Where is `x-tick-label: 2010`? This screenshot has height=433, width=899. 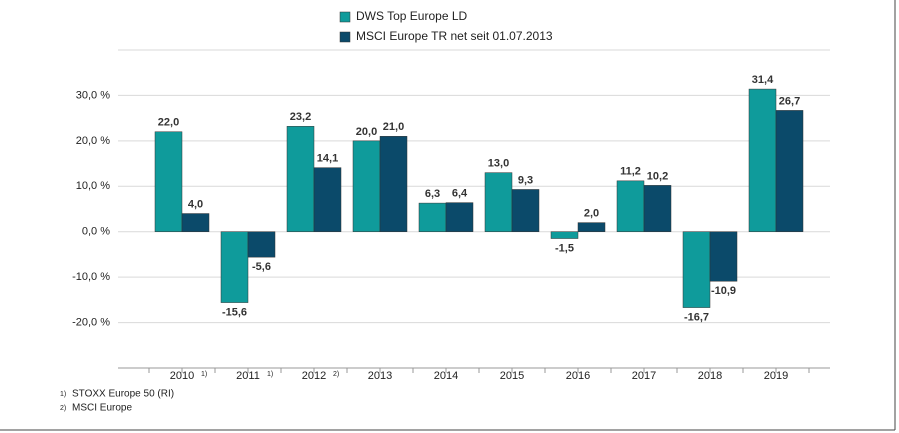 x-tick-label: 2010 is located at coordinates (182, 376).